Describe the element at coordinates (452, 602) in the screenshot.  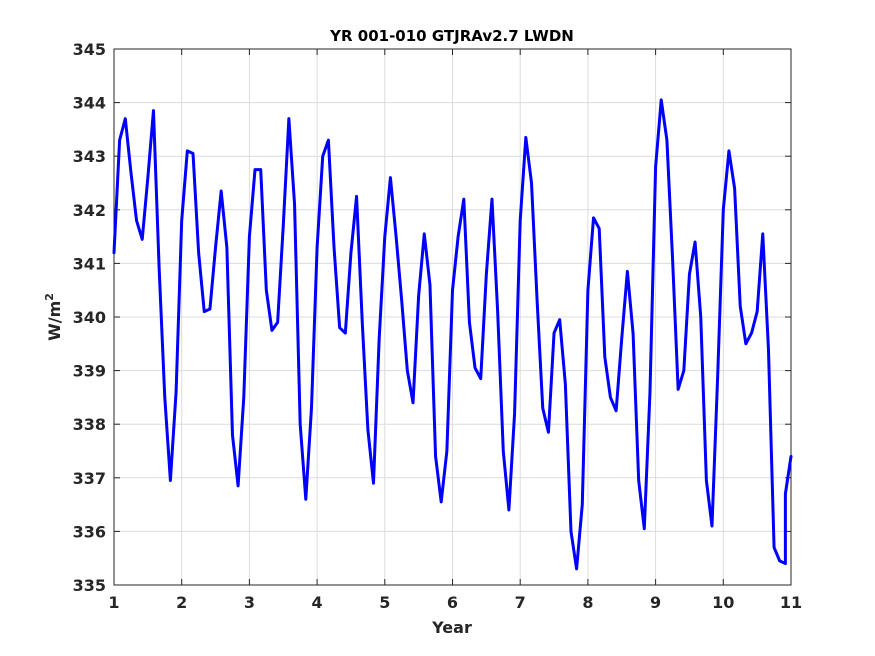
I see `x-tick-label: 6` at that location.